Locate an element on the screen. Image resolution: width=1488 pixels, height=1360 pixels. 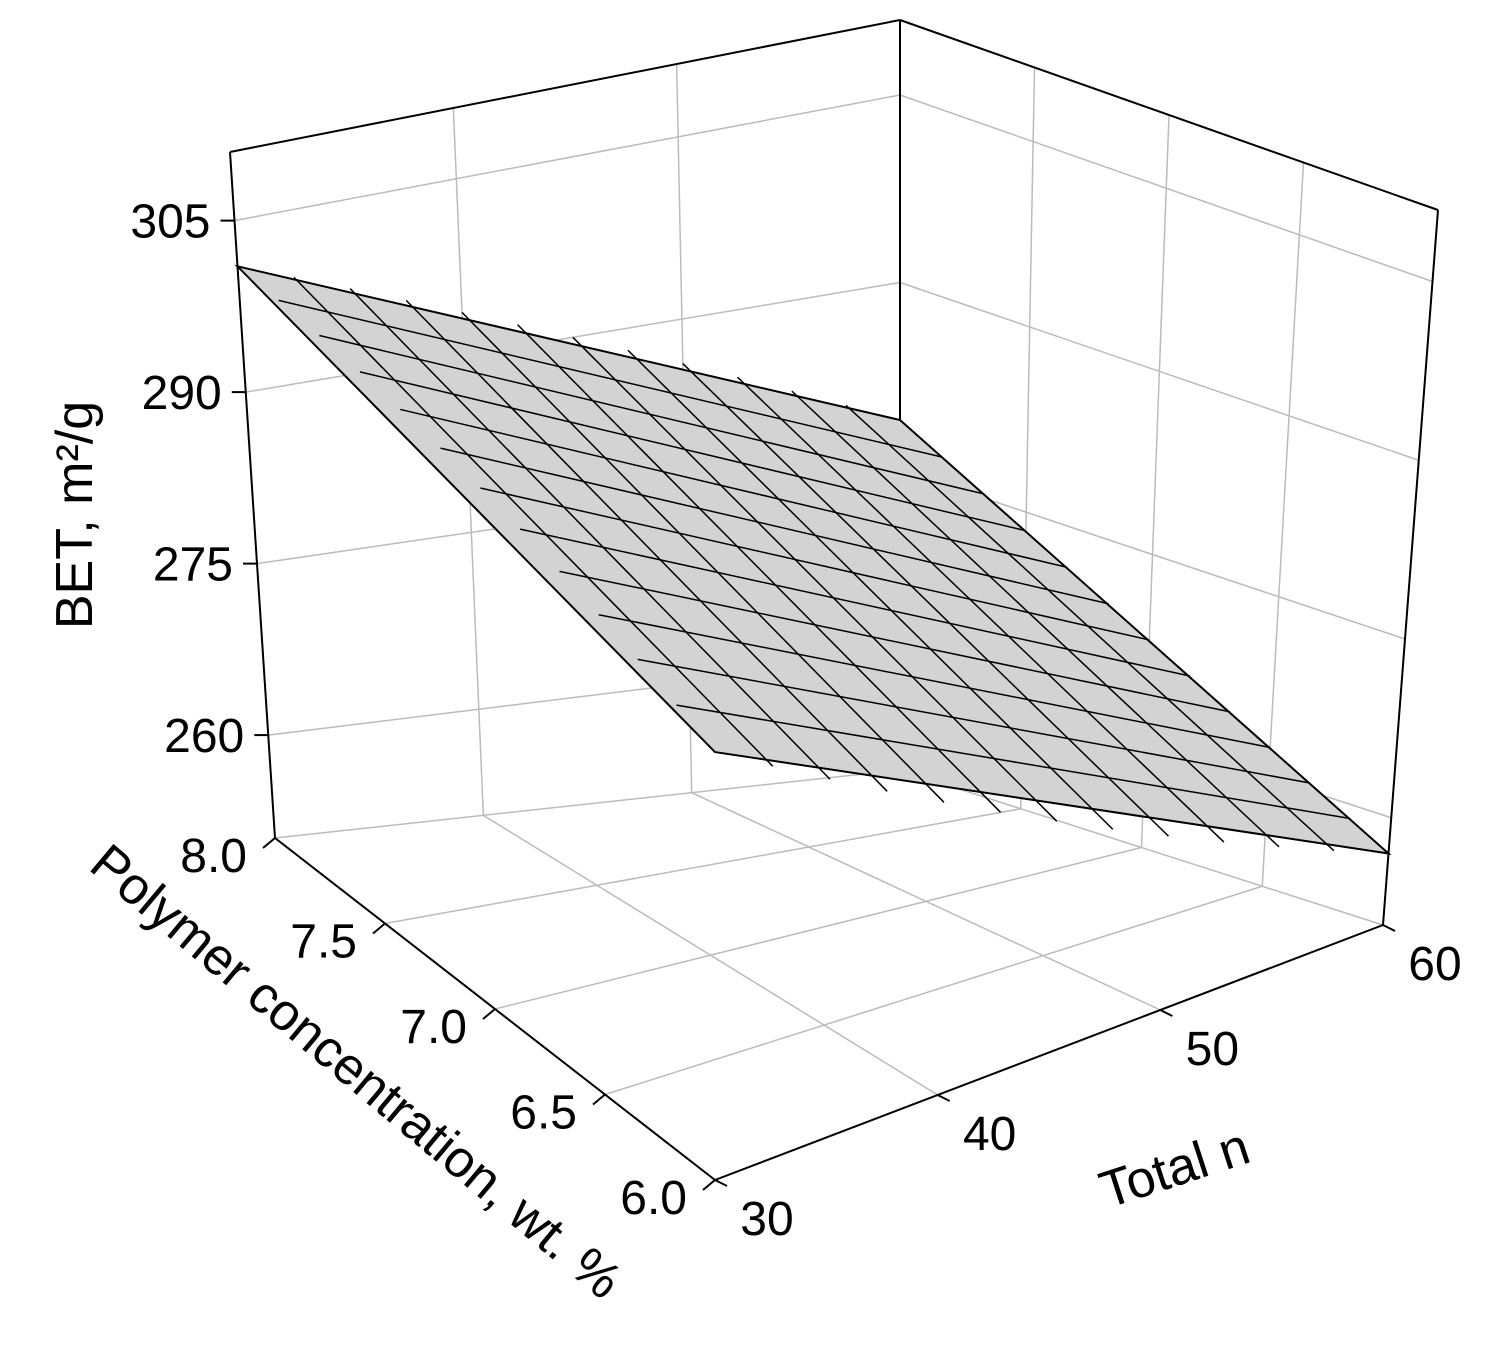
y-tick-label: 7.0 is located at coordinates (433, 1027).